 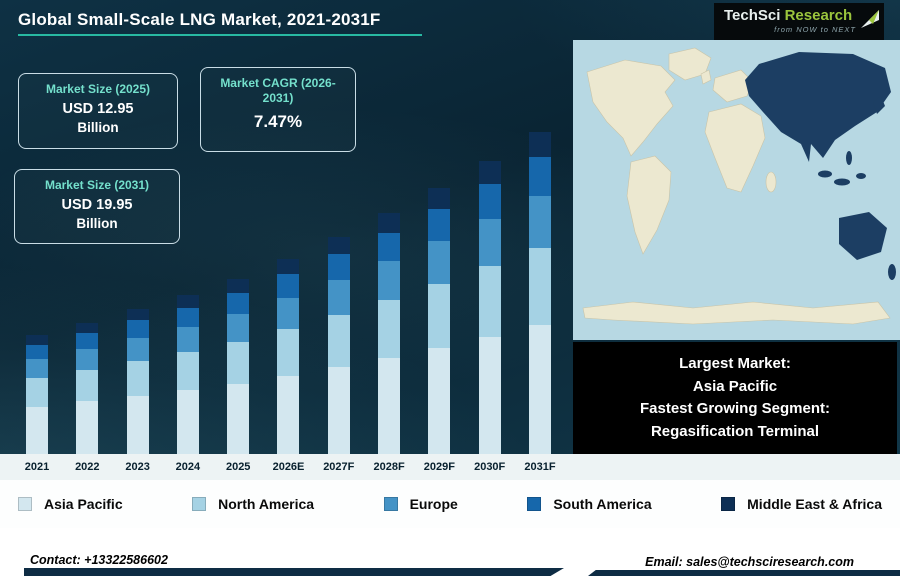 What do you see at coordinates (439, 321) in the screenshot?
I see `bar-column-2029F` at bounding box center [439, 321].